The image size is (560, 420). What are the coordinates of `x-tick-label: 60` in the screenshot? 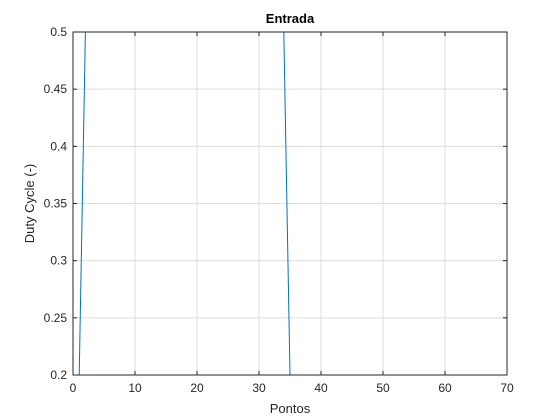 It's located at (445, 388).